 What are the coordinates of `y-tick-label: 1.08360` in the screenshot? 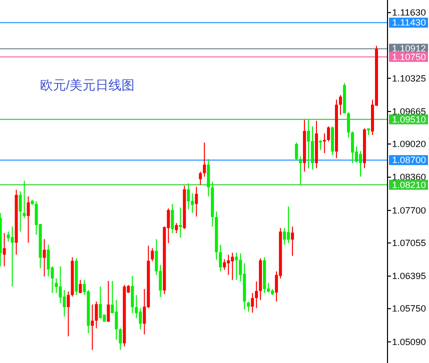 It's located at (409, 177).